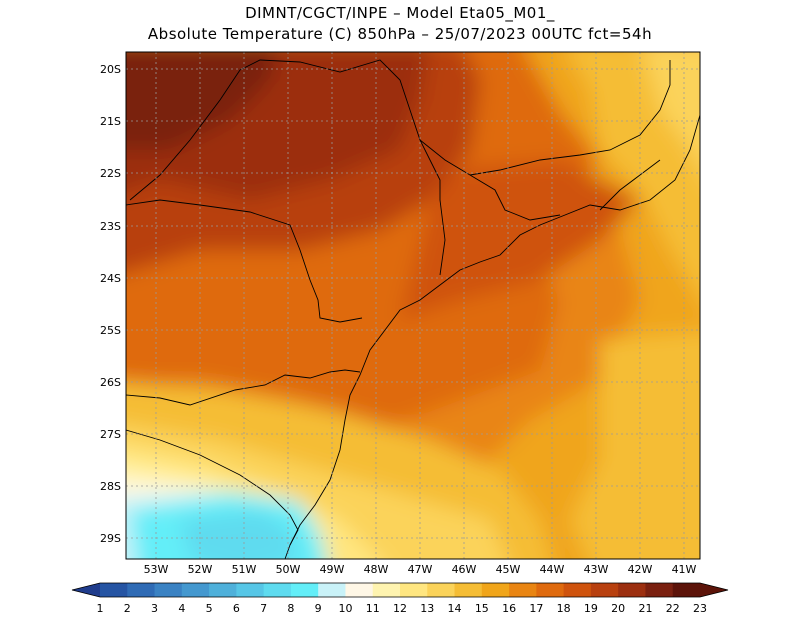 This screenshot has height=618, width=800. I want to click on lon-label: 45W, so click(508, 569).